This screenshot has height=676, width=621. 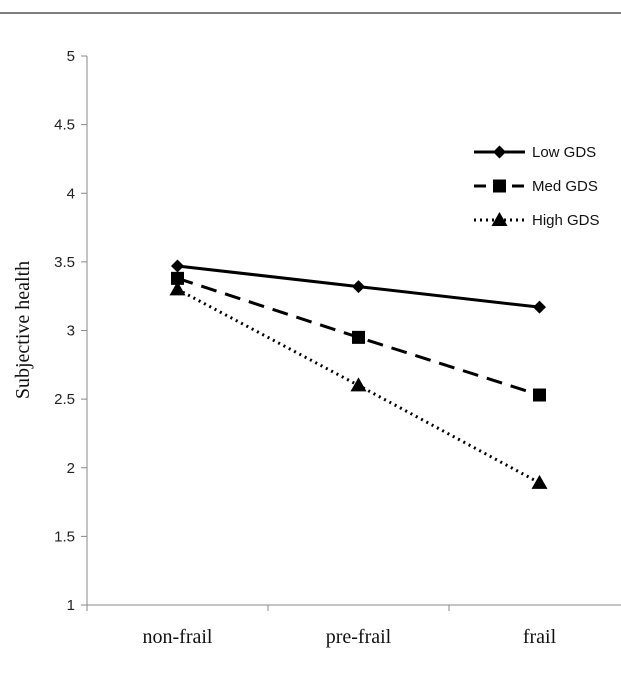 What do you see at coordinates (71, 468) in the screenshot?
I see `y-tick-label: 2` at bounding box center [71, 468].